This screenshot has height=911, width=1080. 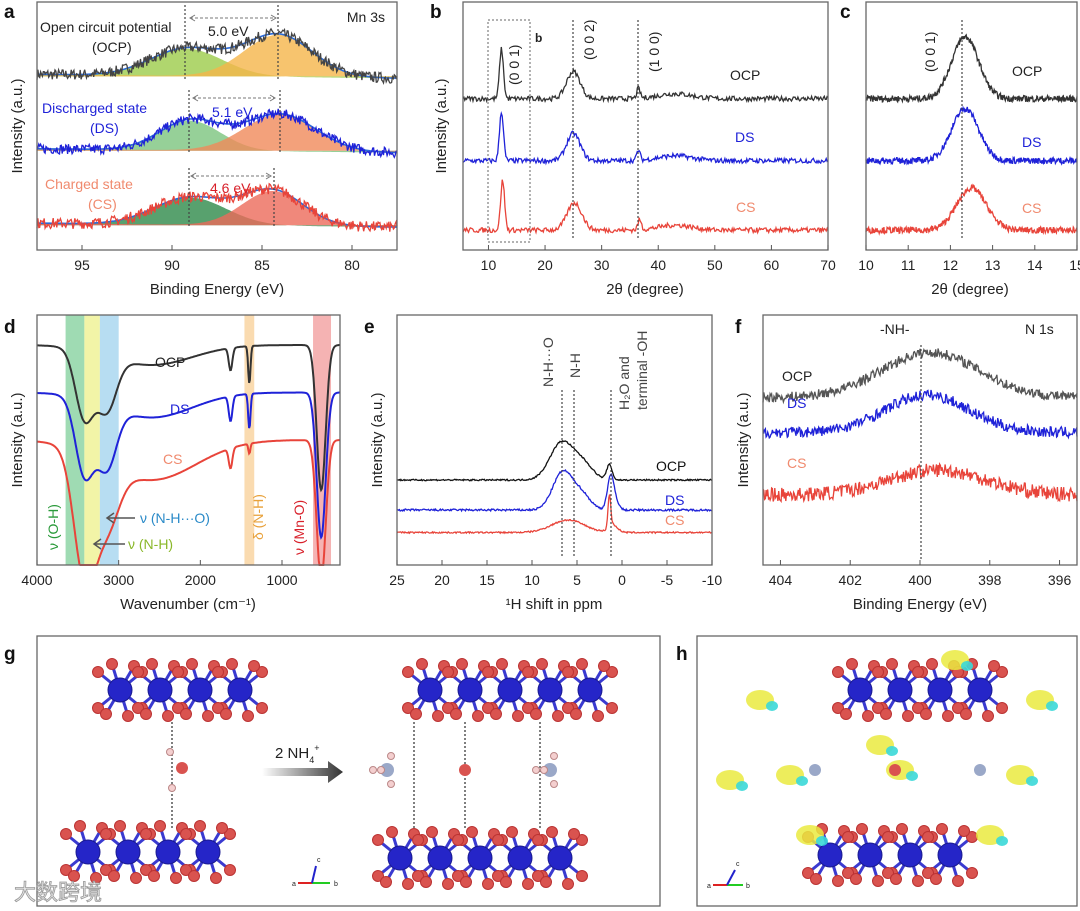 What do you see at coordinates (311, 760) in the screenshot?
I see `reaction-subscript: 4` at bounding box center [311, 760].